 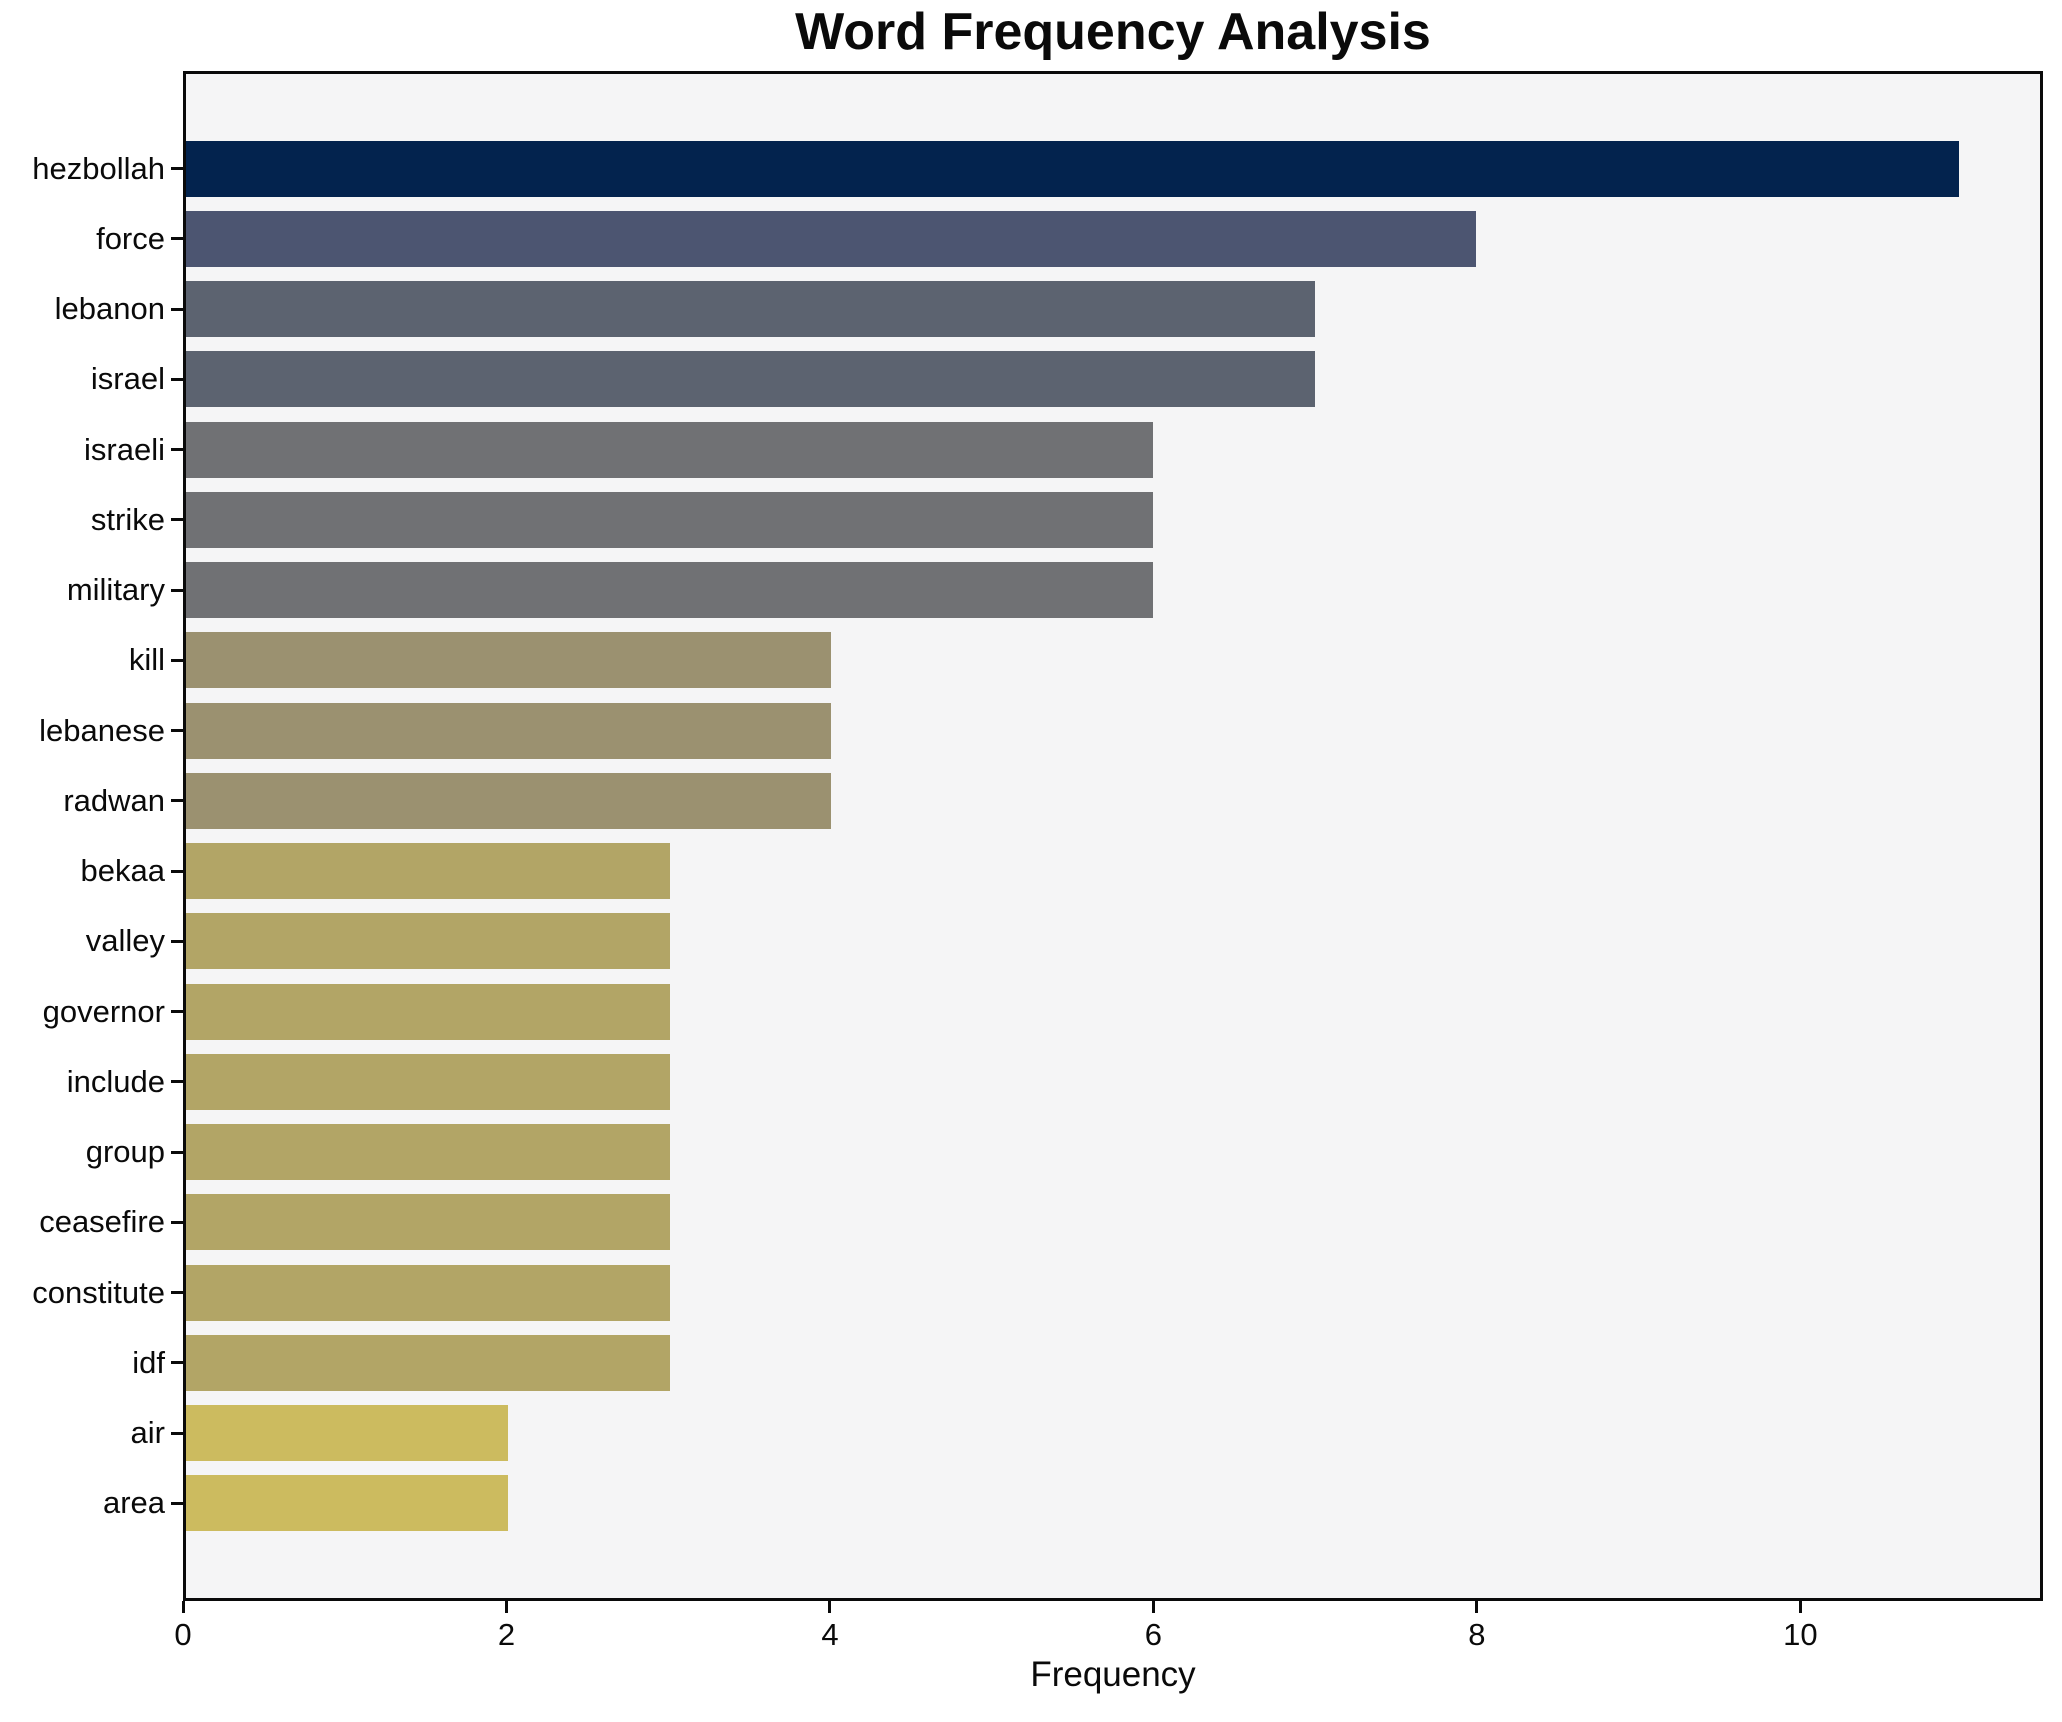 I want to click on category-label-radwan: radwan, so click(x=114, y=800).